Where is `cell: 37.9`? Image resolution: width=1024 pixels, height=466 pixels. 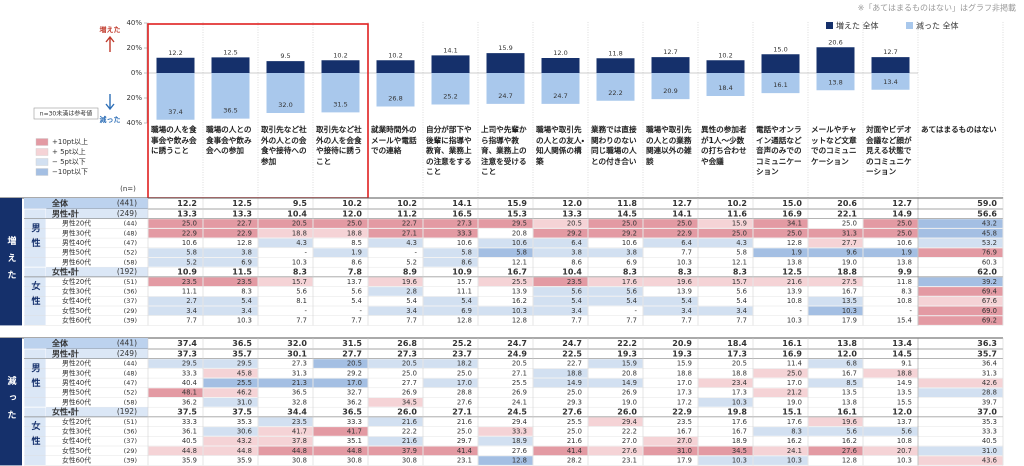 cell: 37.9 is located at coordinates (409, 451).